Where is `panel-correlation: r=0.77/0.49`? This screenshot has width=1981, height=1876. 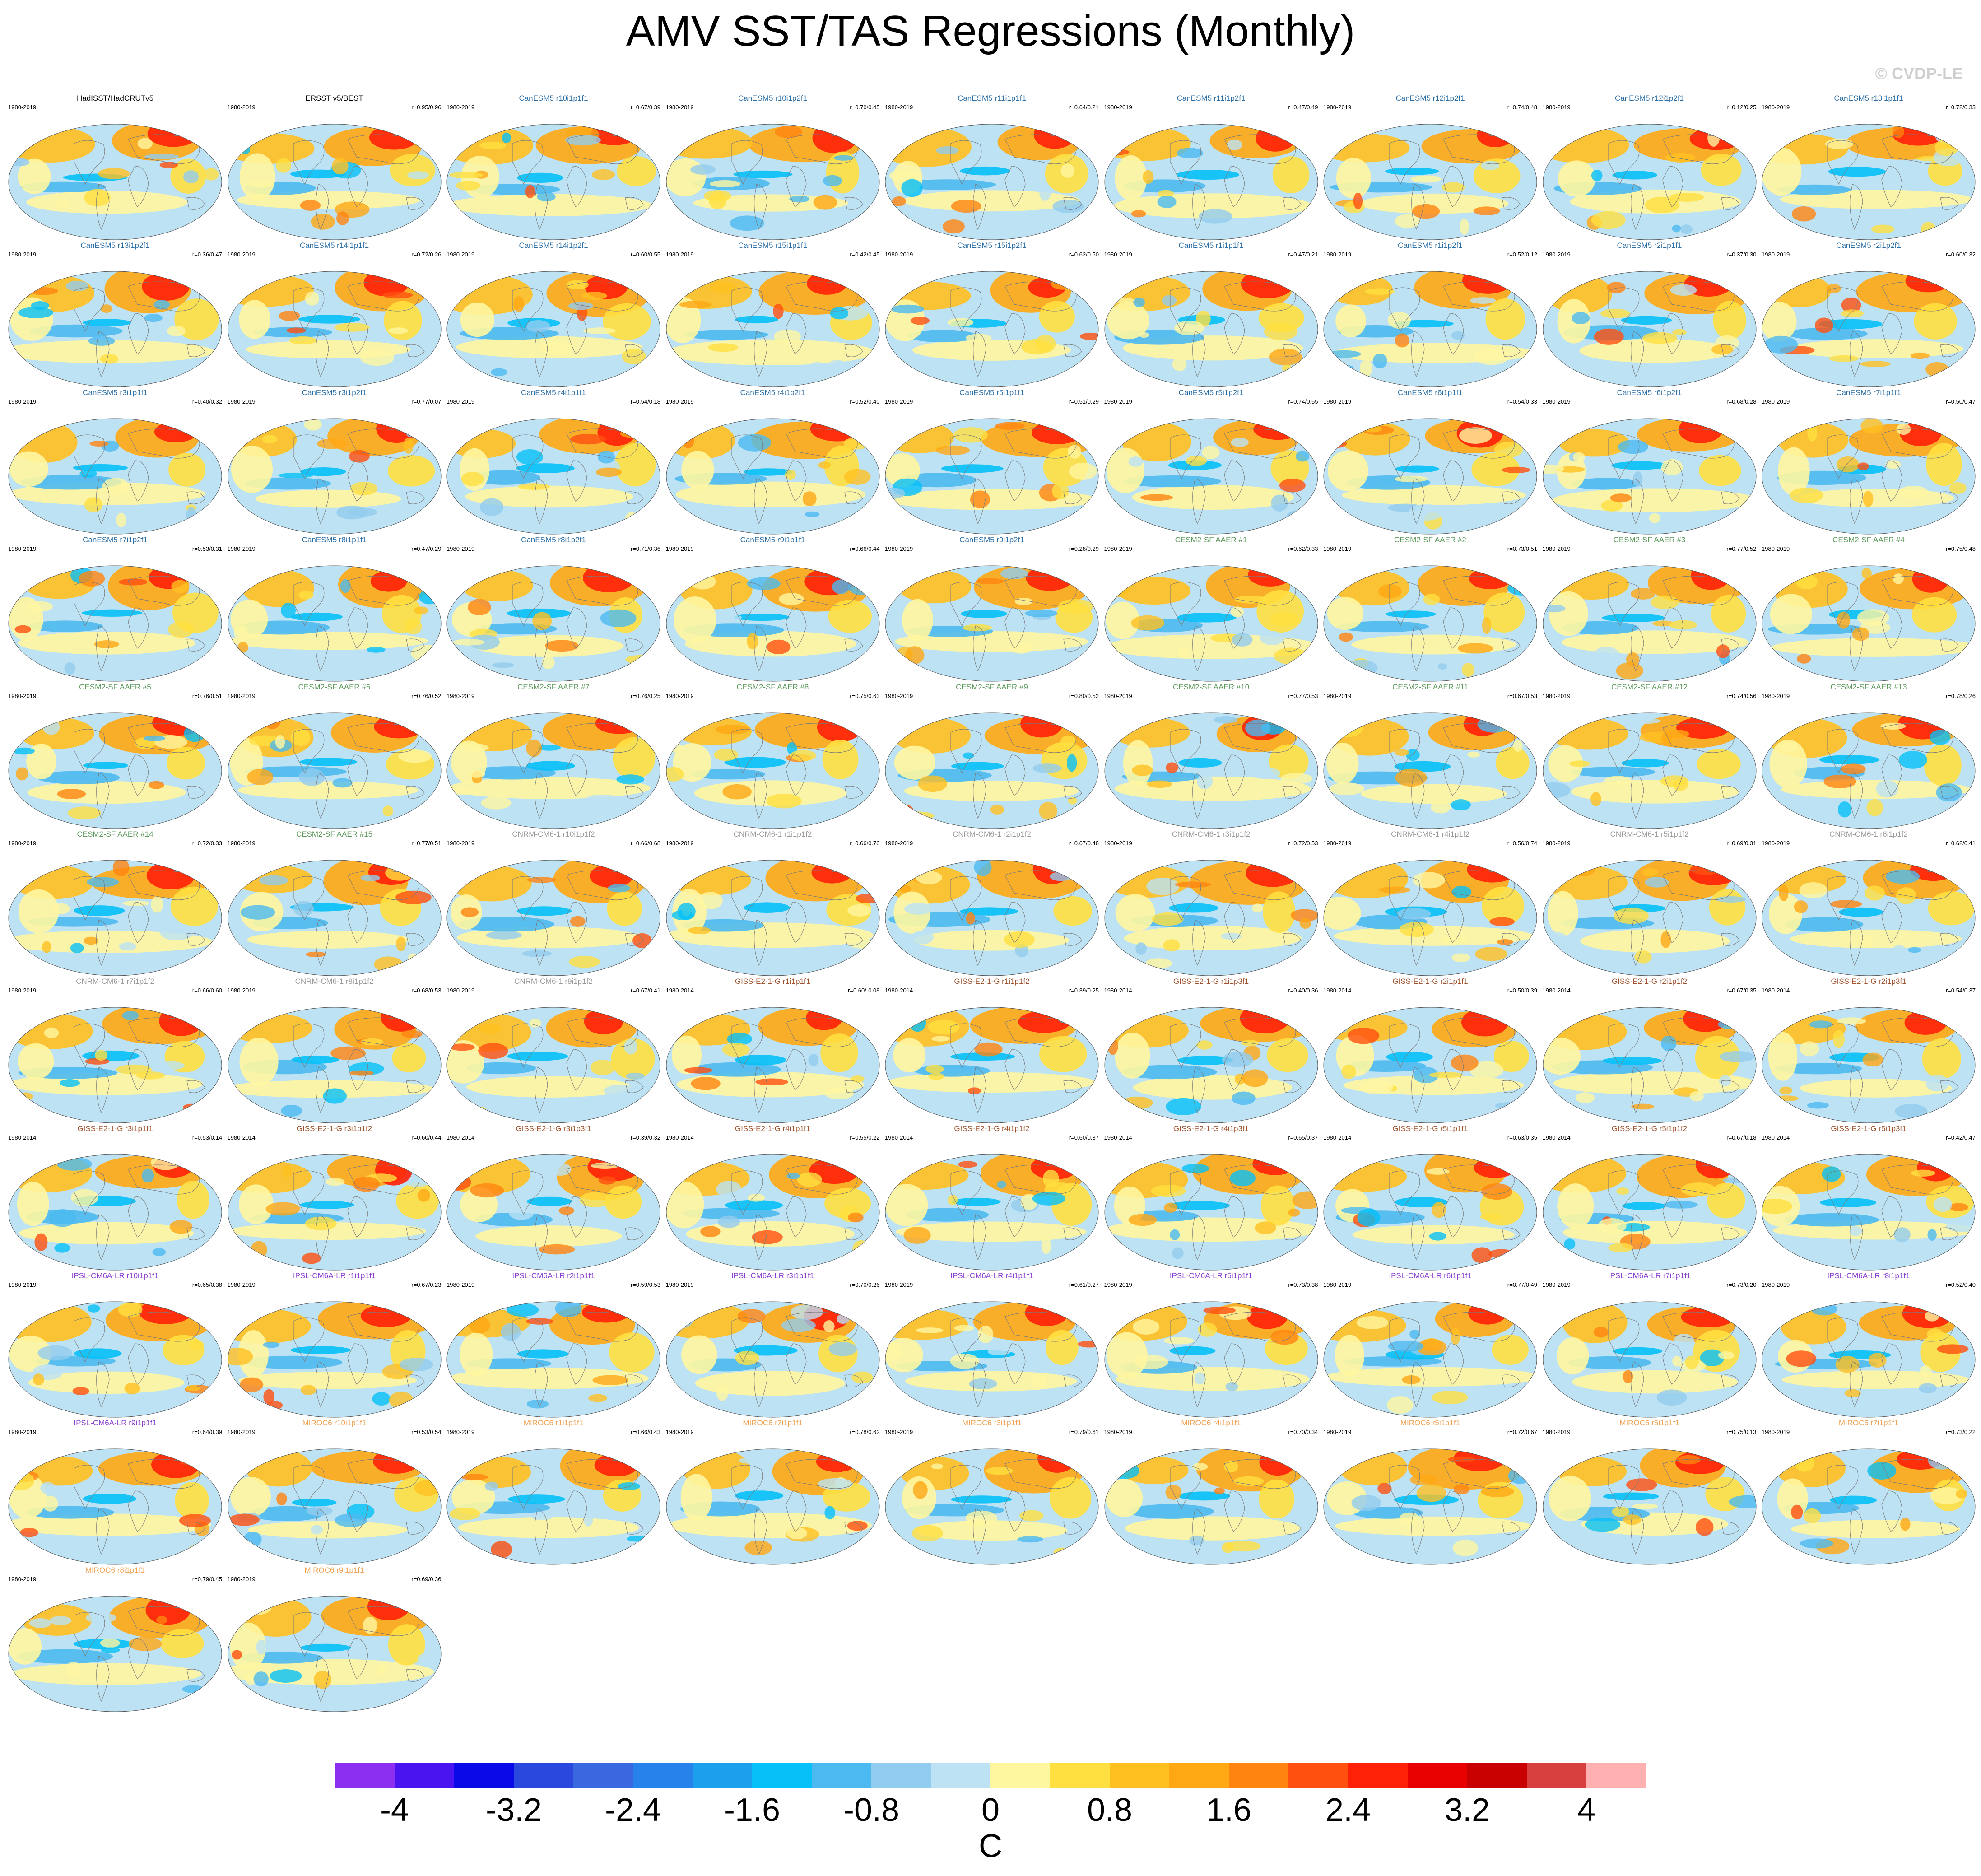 panel-correlation: r=0.77/0.49 is located at coordinates (1522, 1284).